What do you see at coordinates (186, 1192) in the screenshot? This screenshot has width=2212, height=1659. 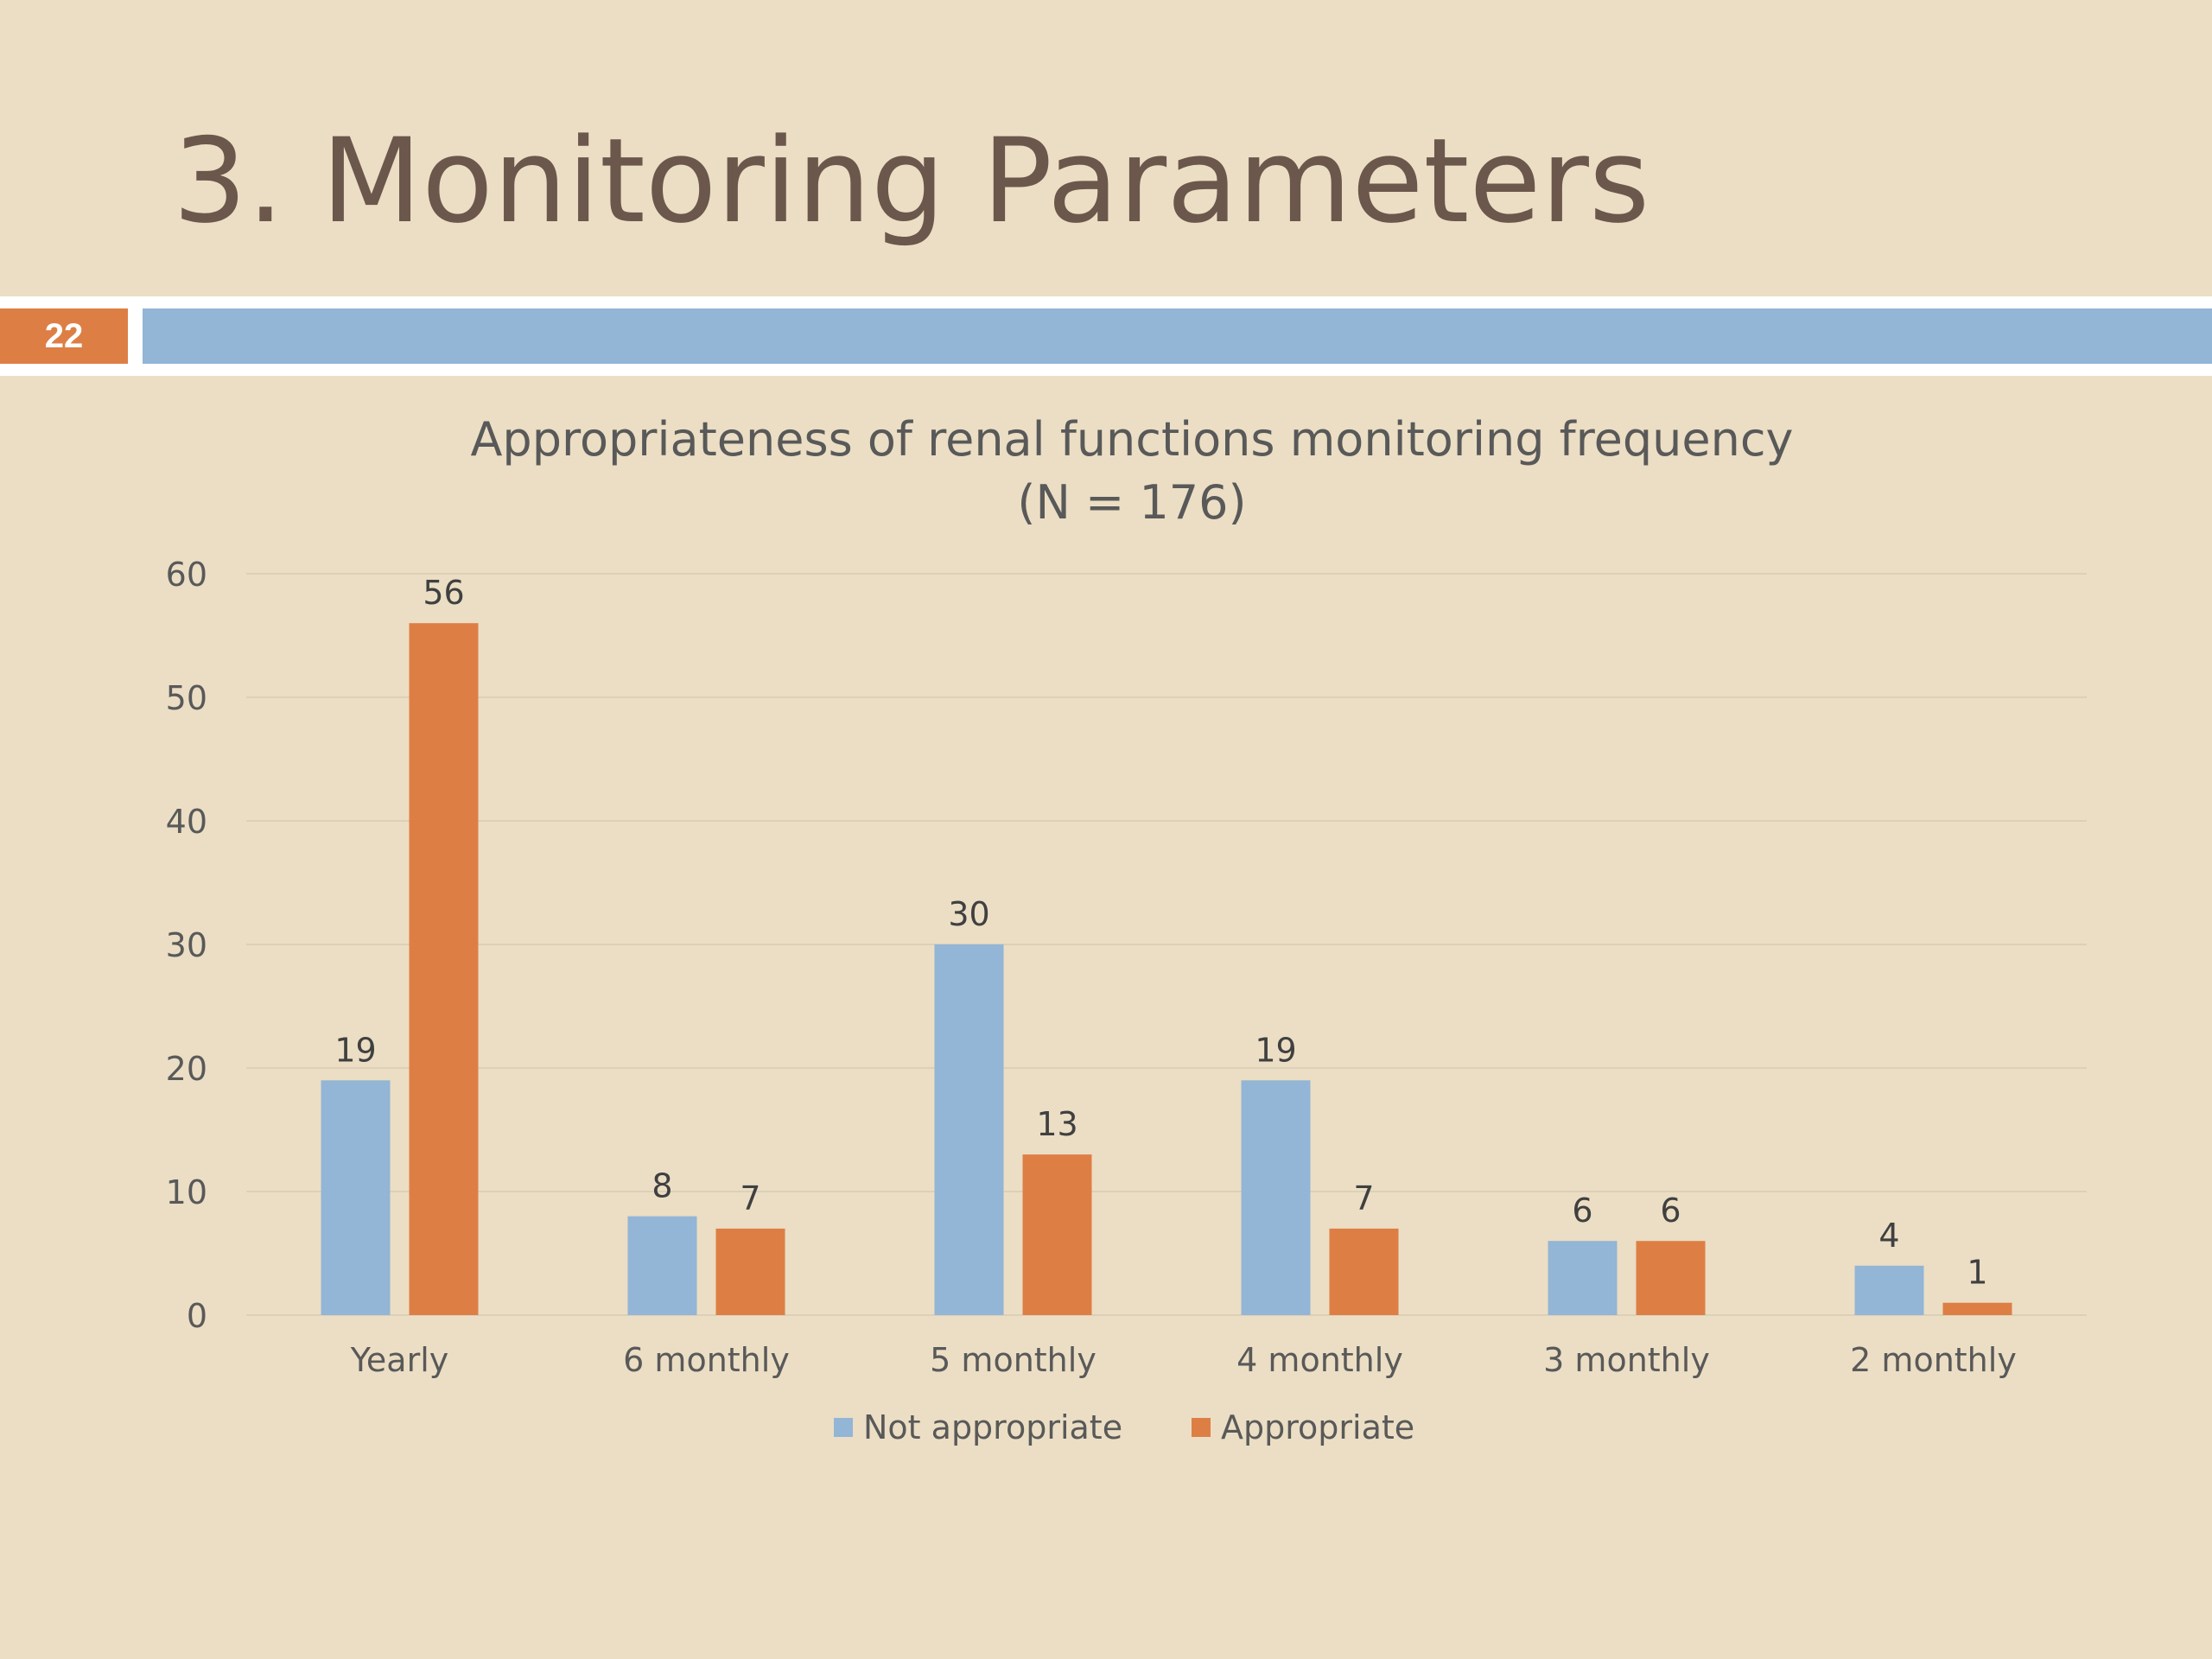 I see `y-tick-label: 10` at bounding box center [186, 1192].